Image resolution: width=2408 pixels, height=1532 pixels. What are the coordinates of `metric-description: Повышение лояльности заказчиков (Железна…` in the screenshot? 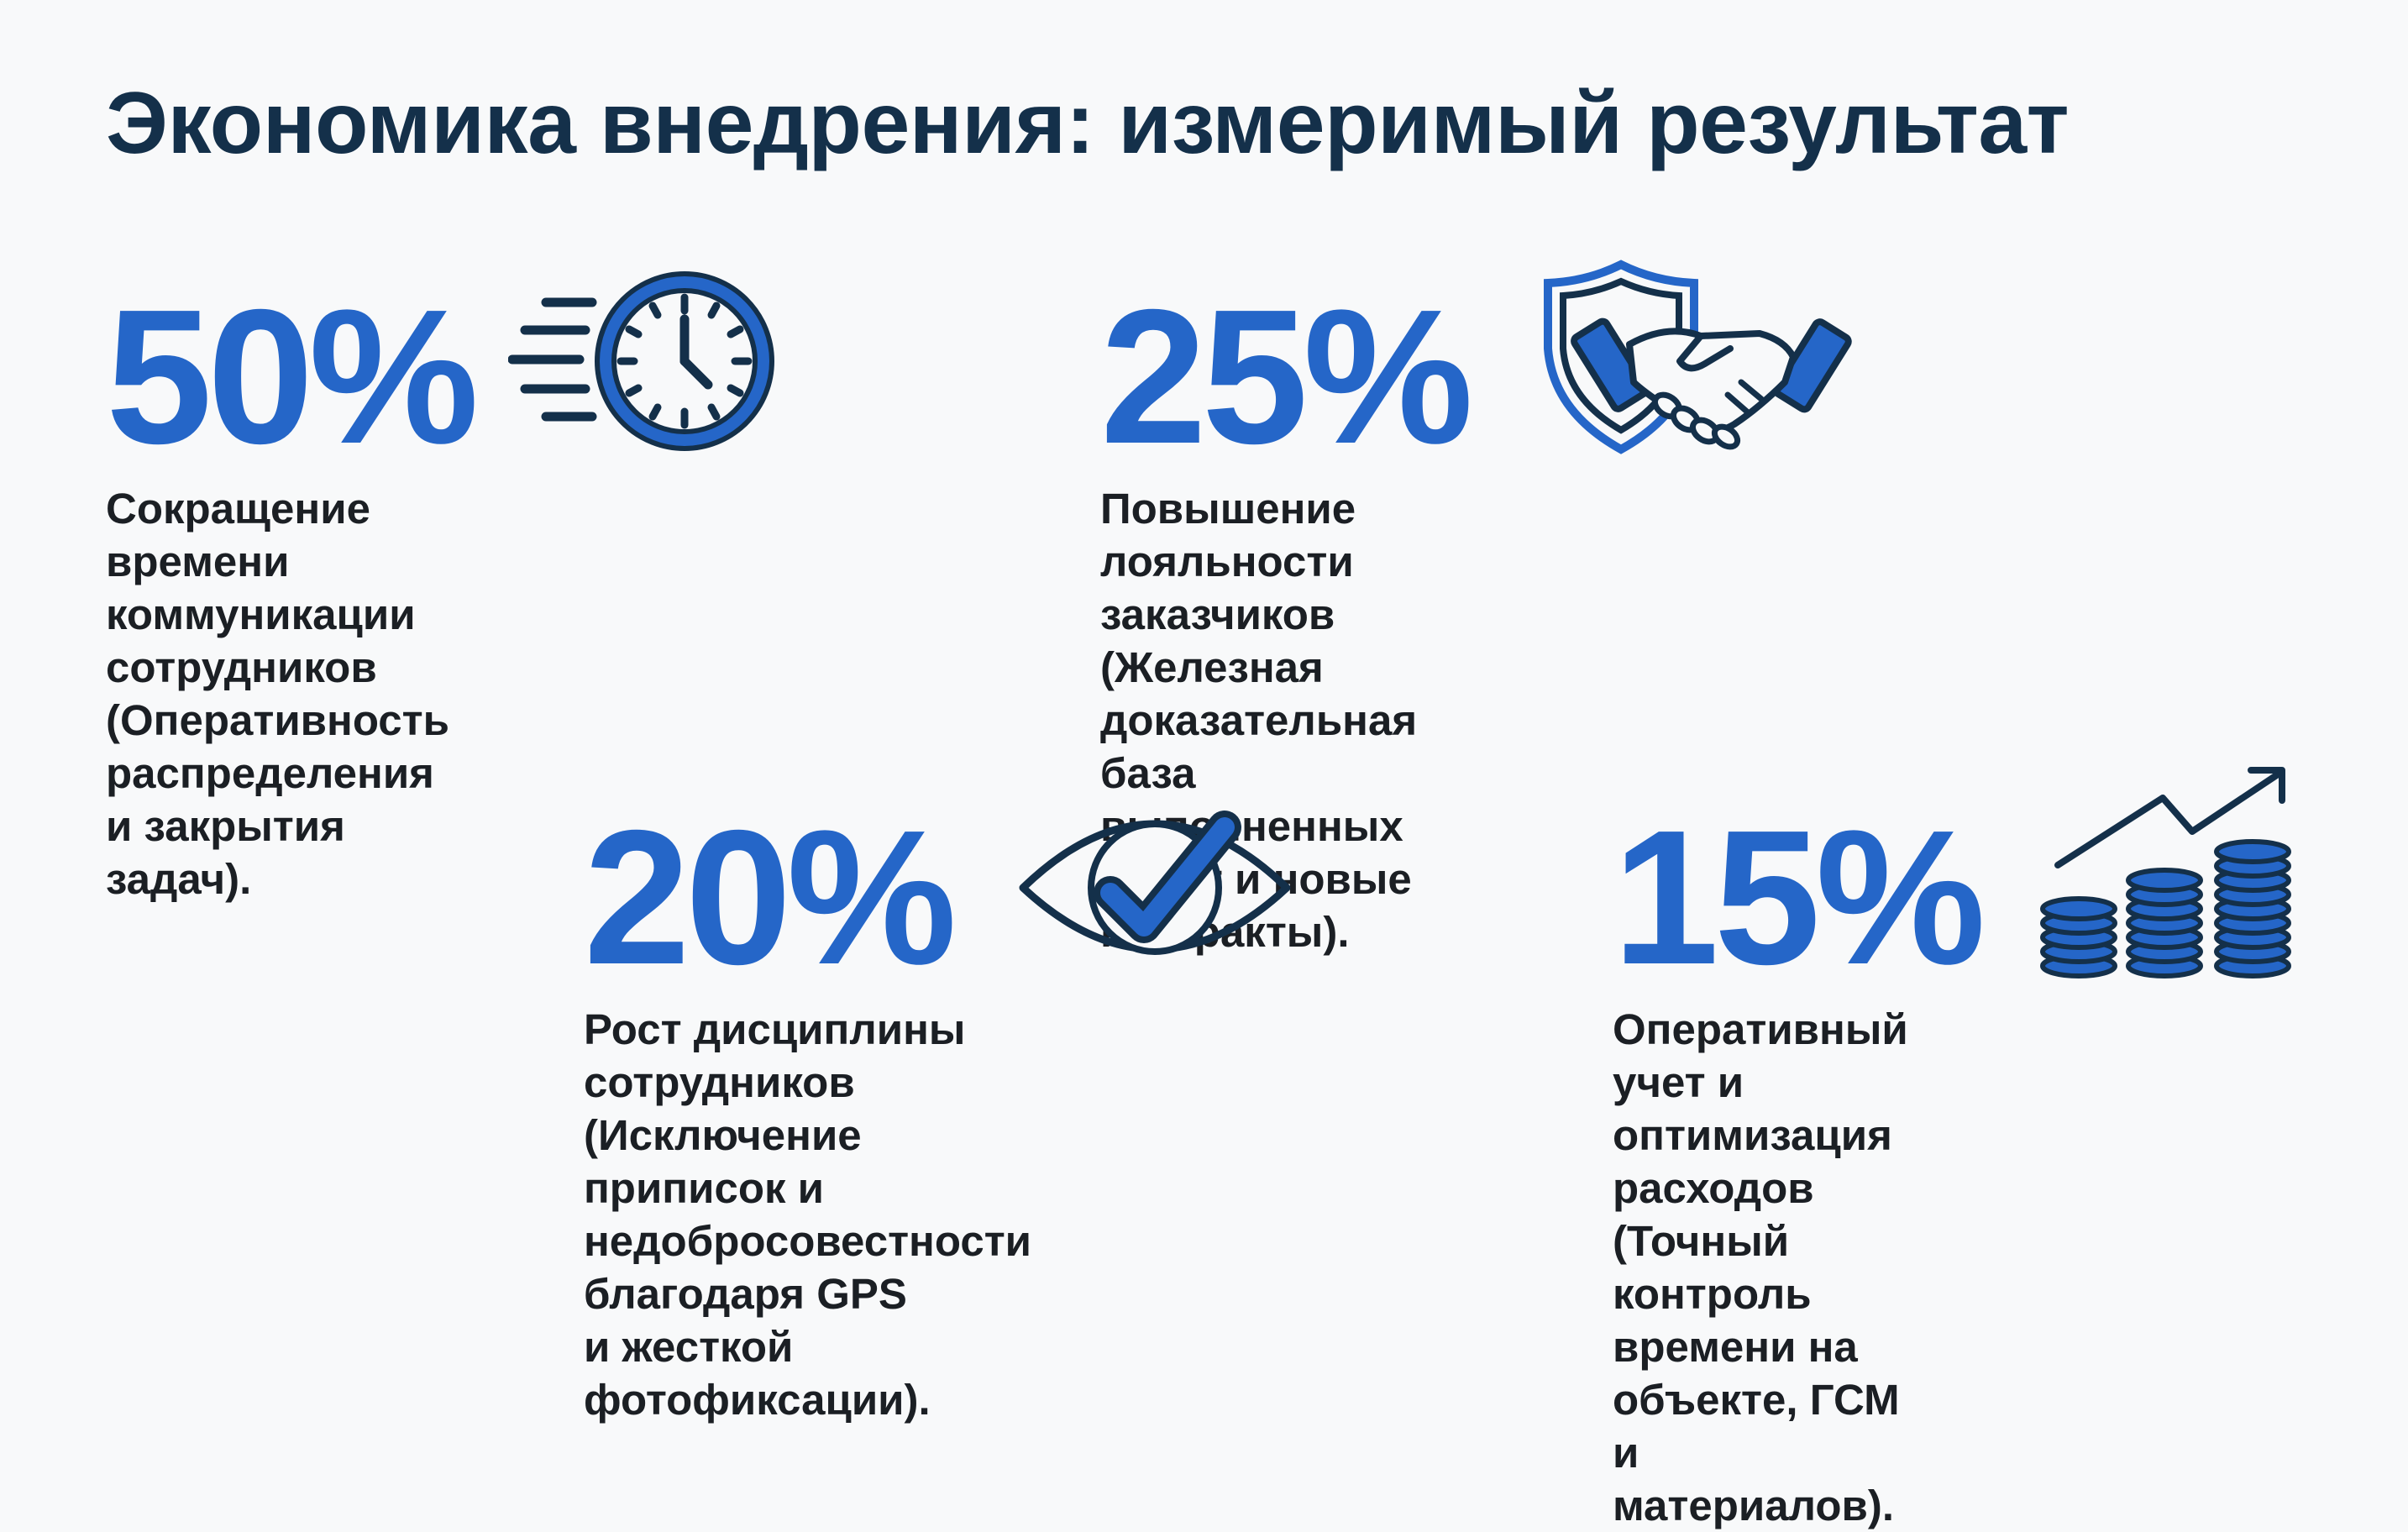 It's located at (1259, 720).